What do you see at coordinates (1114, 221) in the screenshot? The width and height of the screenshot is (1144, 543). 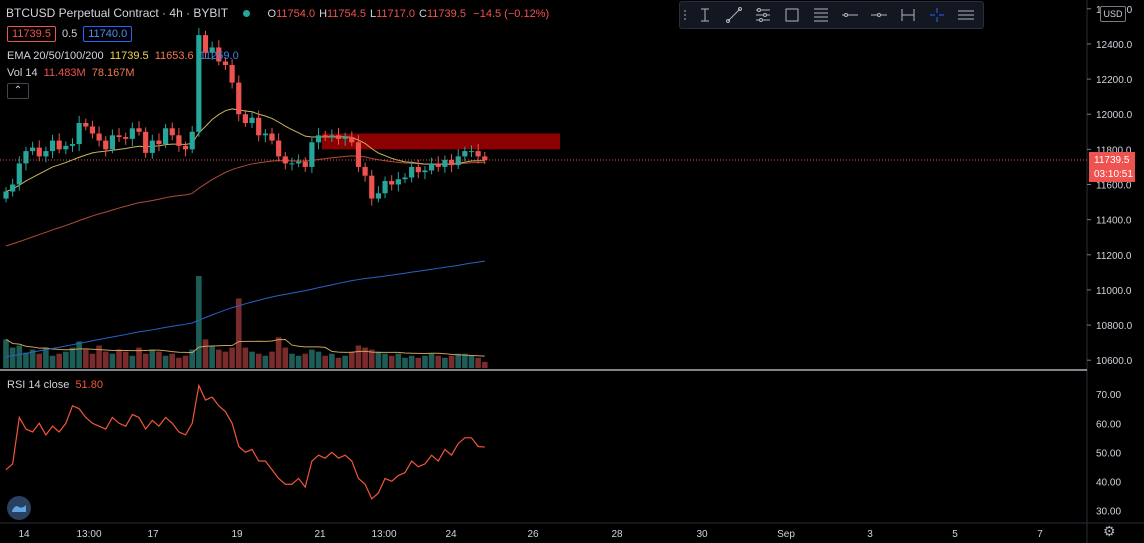 I see `price-tick-label: 11400.0` at bounding box center [1114, 221].